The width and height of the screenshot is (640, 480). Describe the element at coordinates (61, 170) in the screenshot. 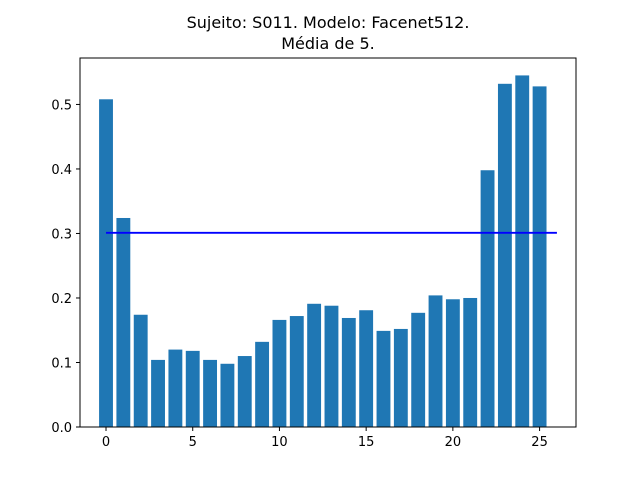

I see `y-tick-label-4: 0.4` at that location.